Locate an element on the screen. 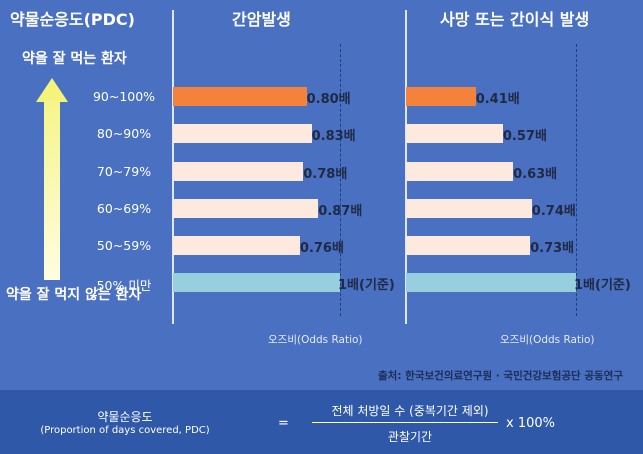  chart-1-axis is located at coordinates (173, 167).